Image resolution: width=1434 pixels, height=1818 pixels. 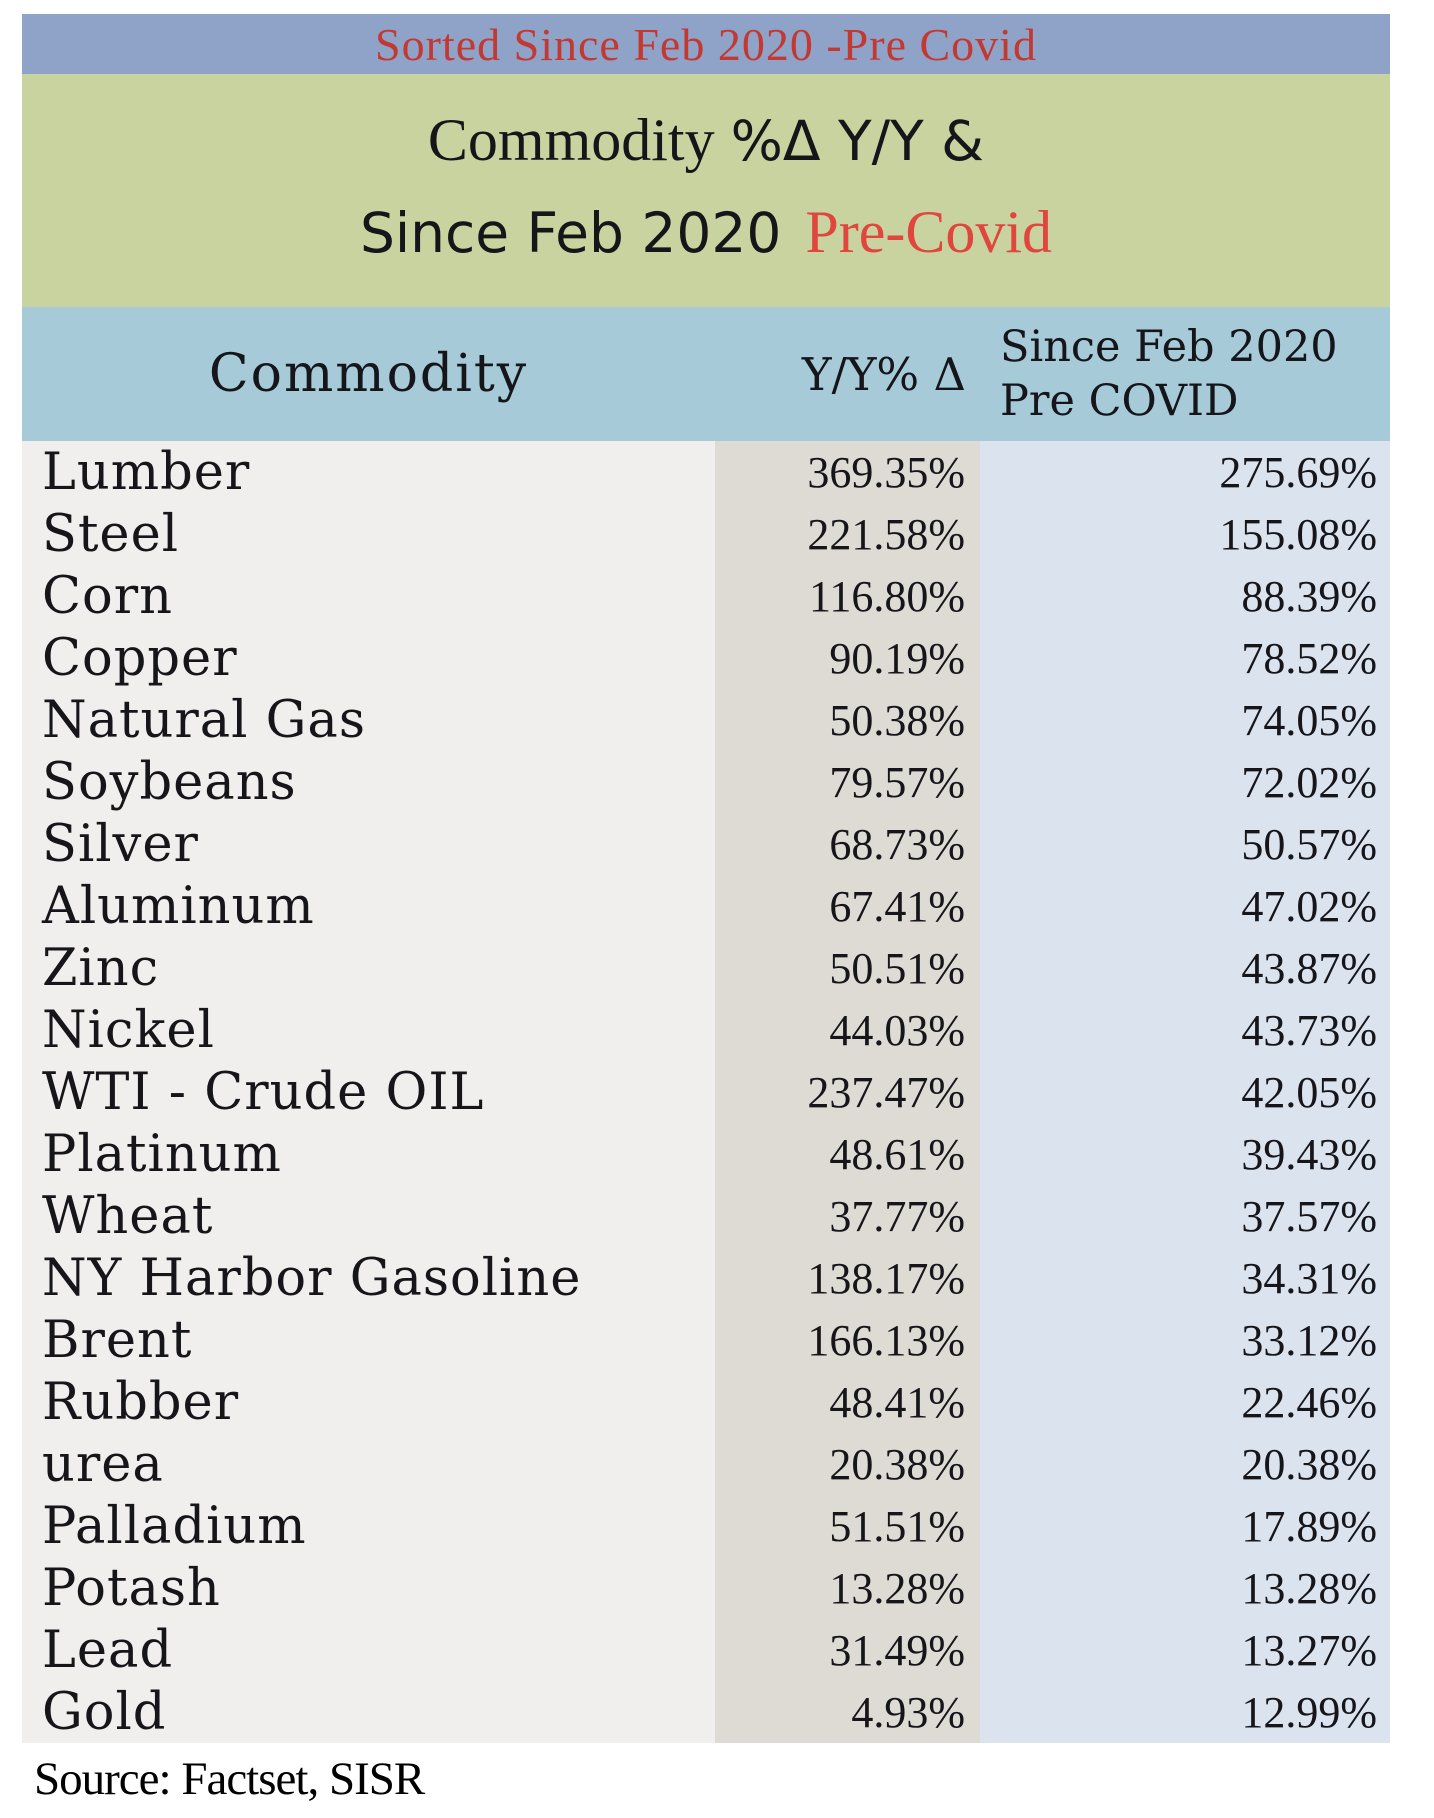 I want to click on yoy-value: 48.41%, so click(x=847, y=1402).